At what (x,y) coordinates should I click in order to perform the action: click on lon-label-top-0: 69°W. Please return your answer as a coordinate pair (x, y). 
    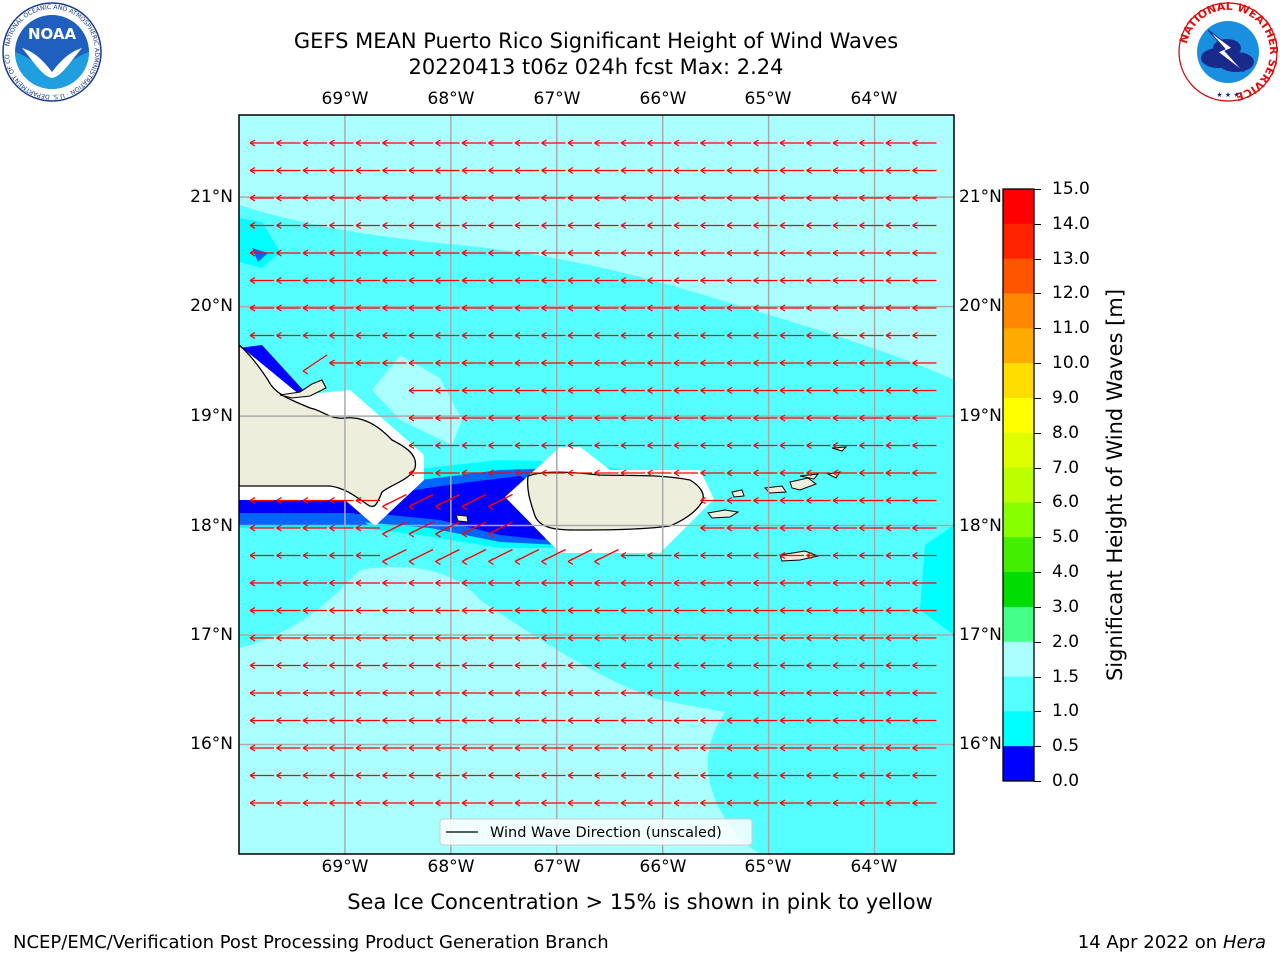
    Looking at the image, I should click on (345, 99).